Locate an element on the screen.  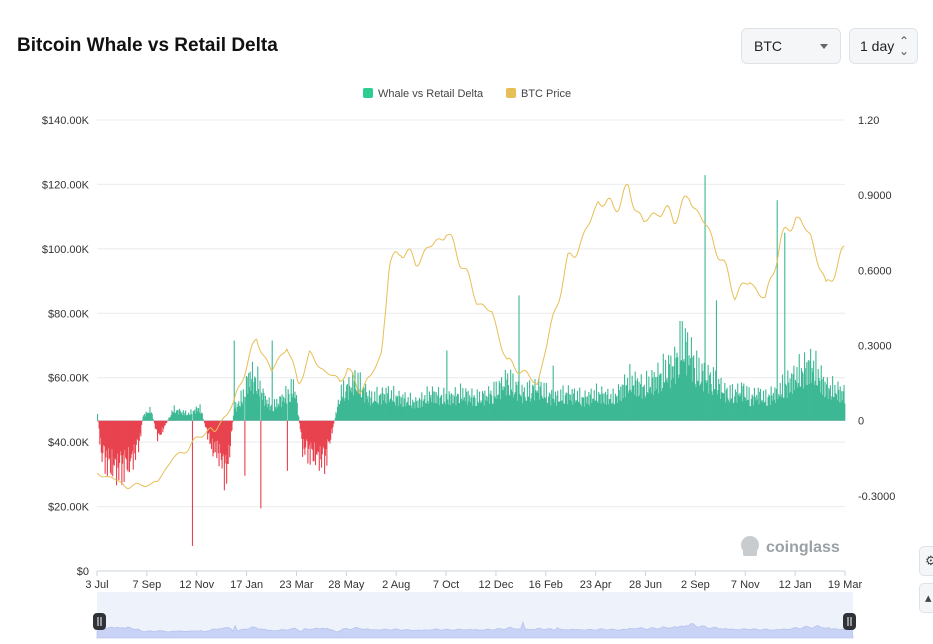
asset-select: BTC is located at coordinates (791, 46).